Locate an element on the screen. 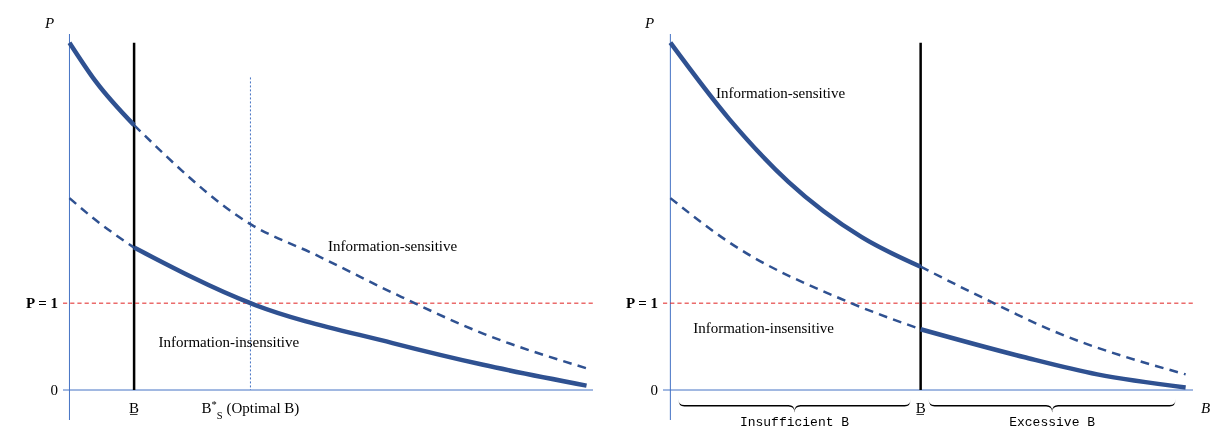 This screenshot has width=1220, height=440. text: Excessive B is located at coordinates (1052, 422).